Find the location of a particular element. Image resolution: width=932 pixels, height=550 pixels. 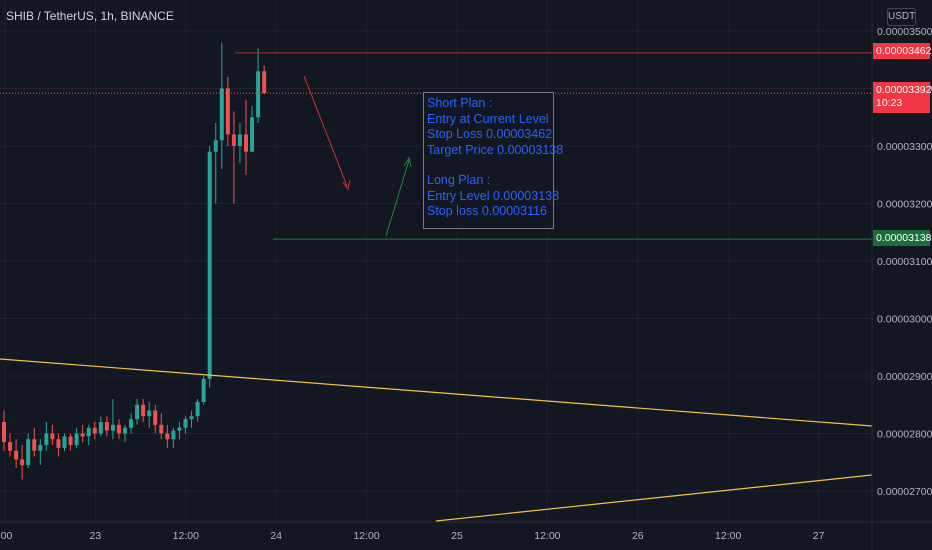

note-line: Stop loss 0.00003116 is located at coordinates (487, 211).